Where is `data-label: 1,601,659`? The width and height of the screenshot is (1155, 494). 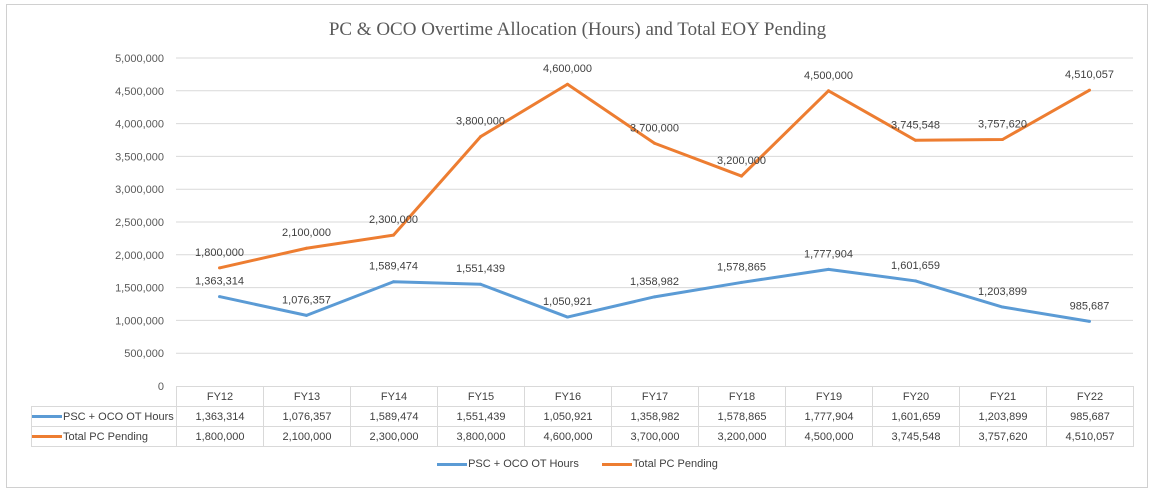 data-label: 1,601,659 is located at coordinates (915, 266).